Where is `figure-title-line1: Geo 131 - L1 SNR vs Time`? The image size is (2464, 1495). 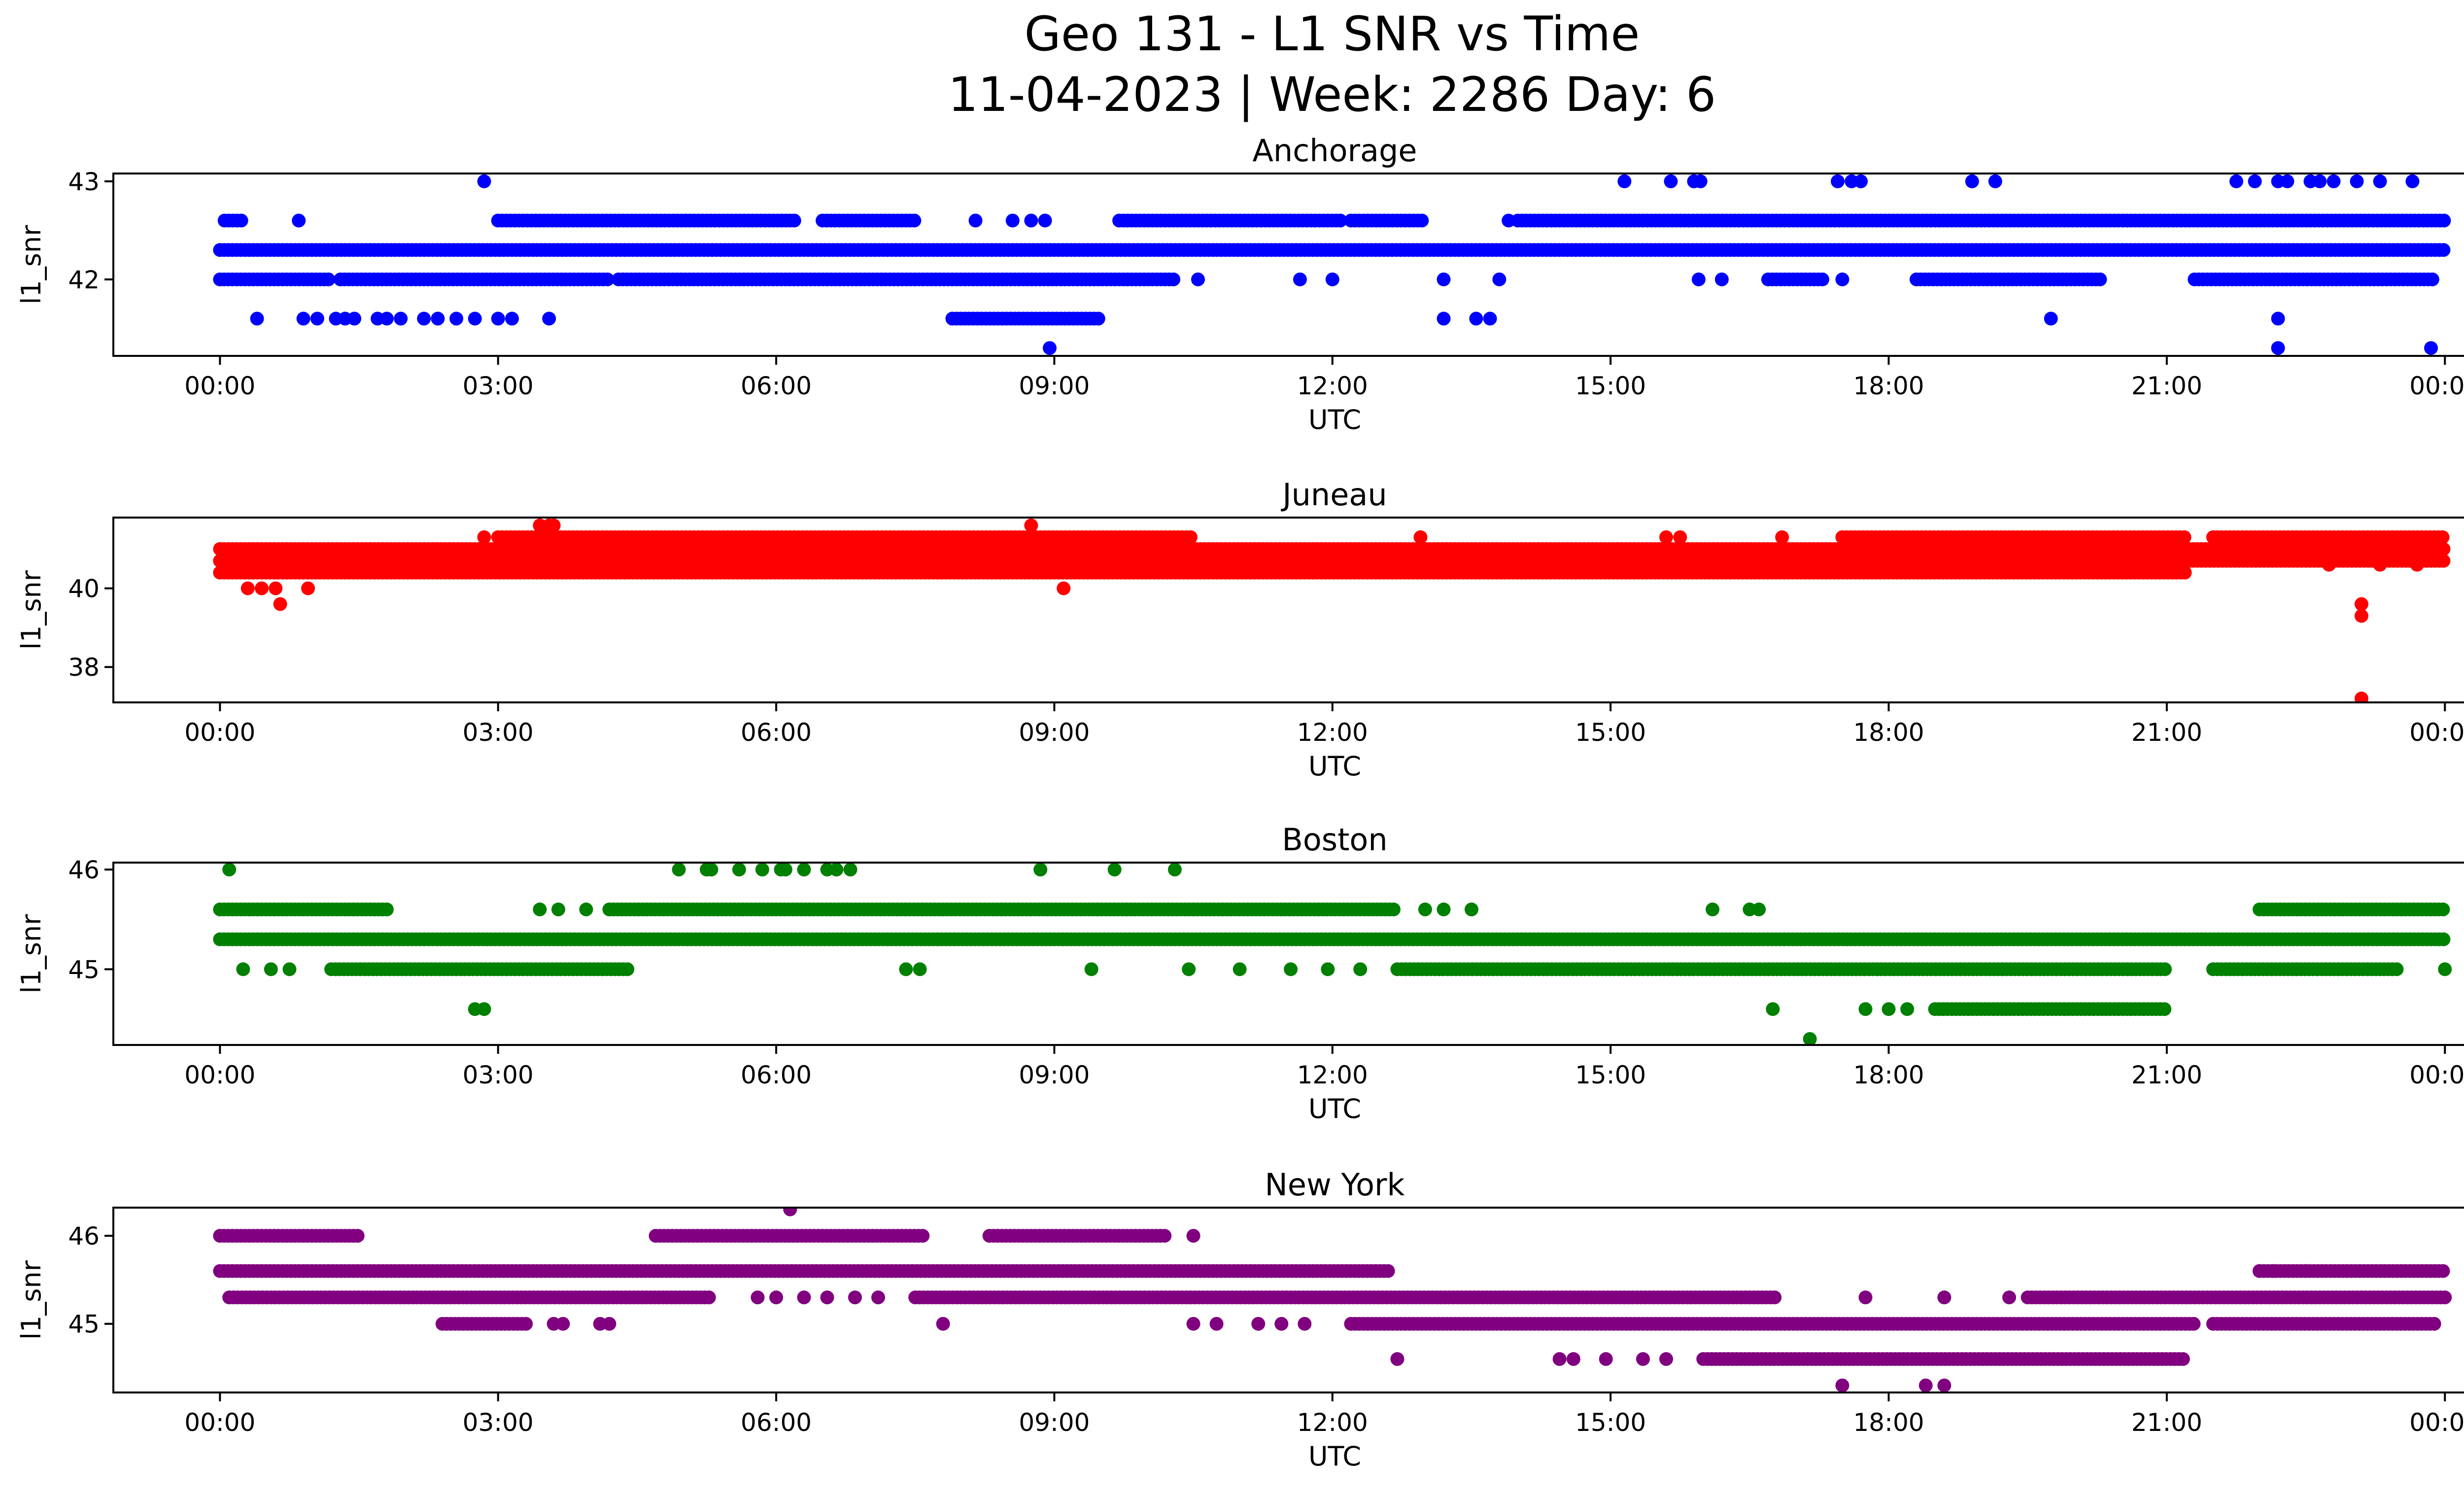 figure-title-line1: Geo 131 - L1 SNR vs Time is located at coordinates (1332, 34).